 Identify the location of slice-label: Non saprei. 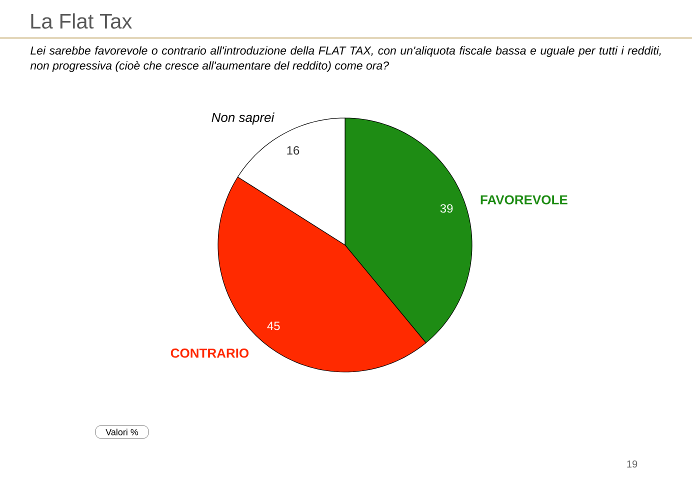
(243, 118).